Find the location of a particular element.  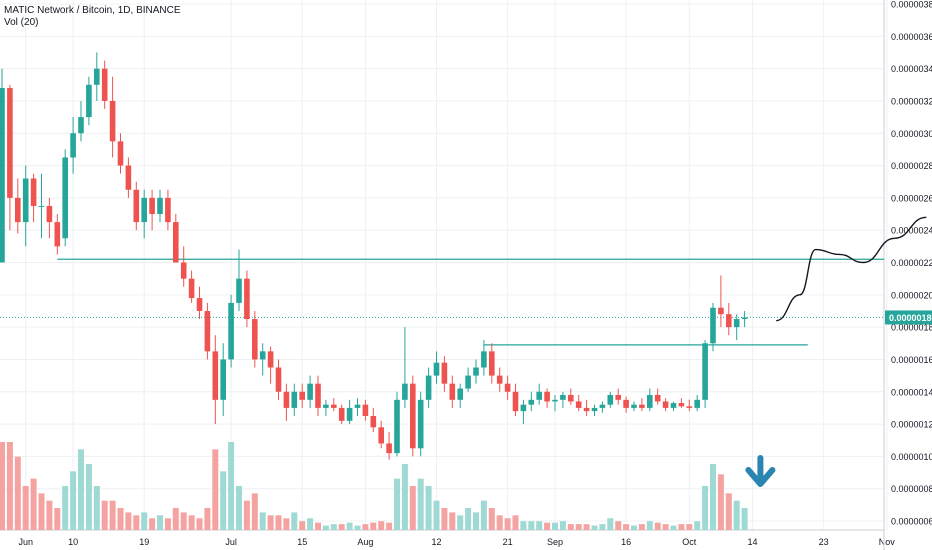

volume-bar is located at coordinates (626, 527).